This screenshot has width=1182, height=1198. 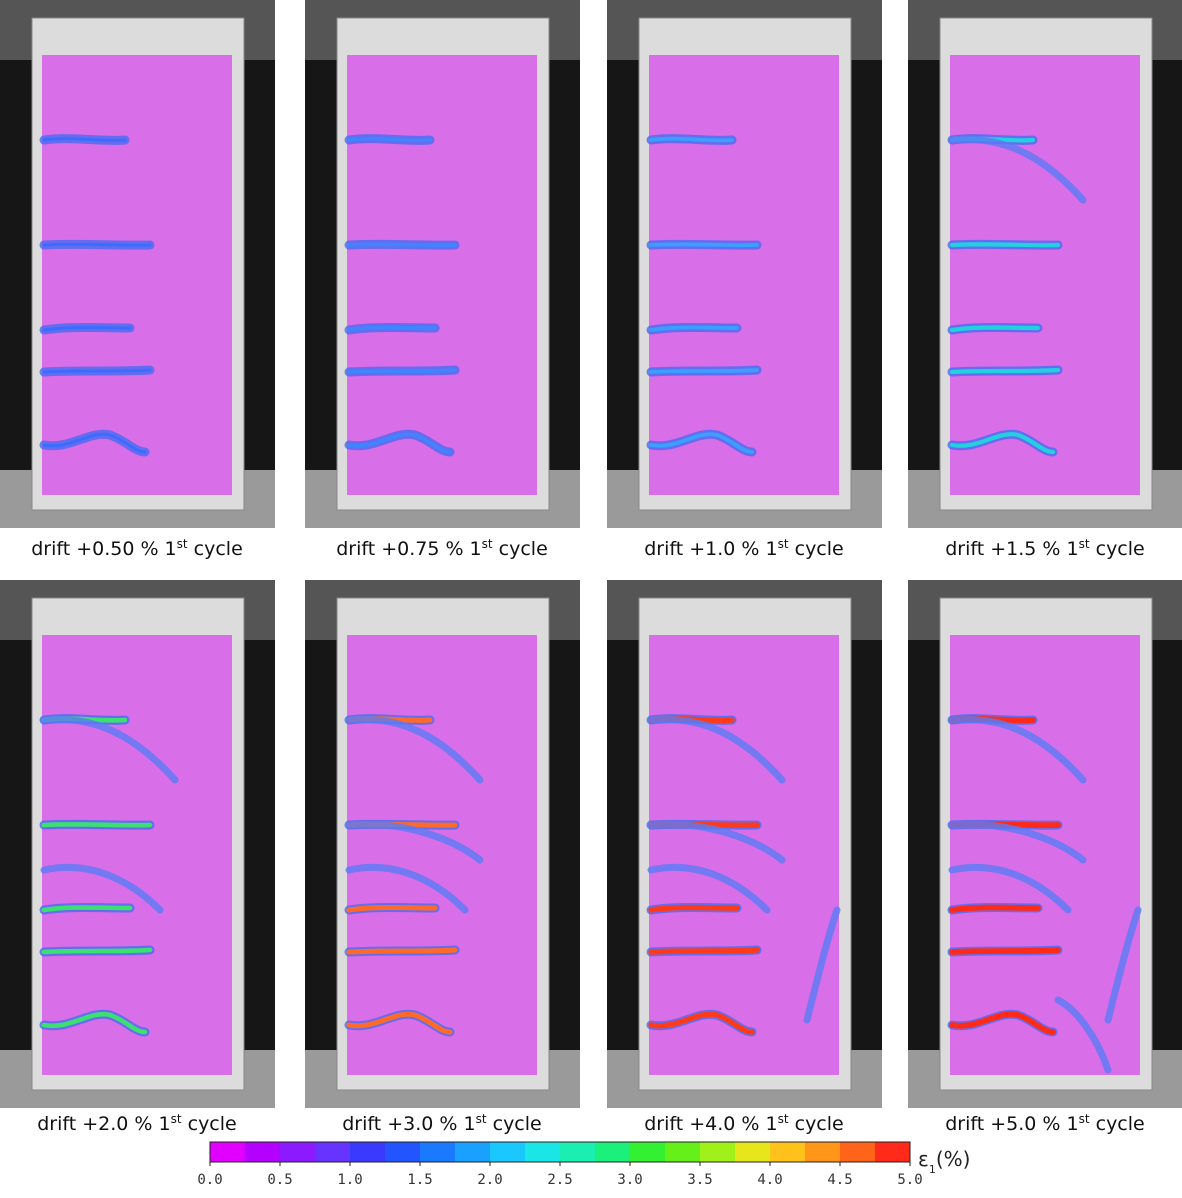 I want to click on panel: drift +1.0 % 1st cycle, so click(x=744, y=280).